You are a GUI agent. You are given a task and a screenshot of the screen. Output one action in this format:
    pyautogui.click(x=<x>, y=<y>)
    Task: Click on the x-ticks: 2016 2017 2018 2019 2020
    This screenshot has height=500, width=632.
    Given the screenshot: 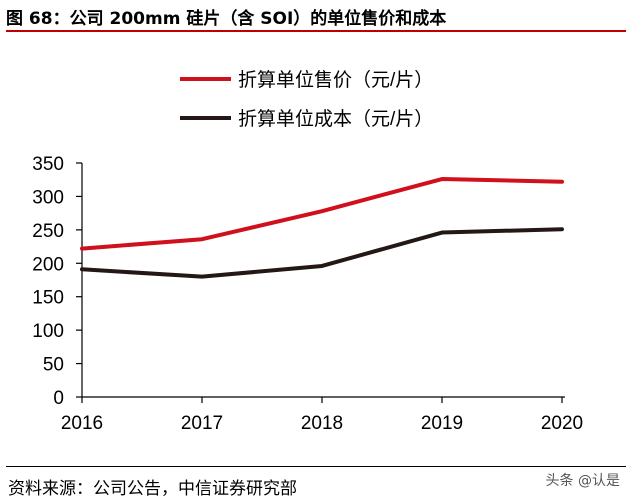 What is the action you would take?
    pyautogui.click(x=322, y=415)
    